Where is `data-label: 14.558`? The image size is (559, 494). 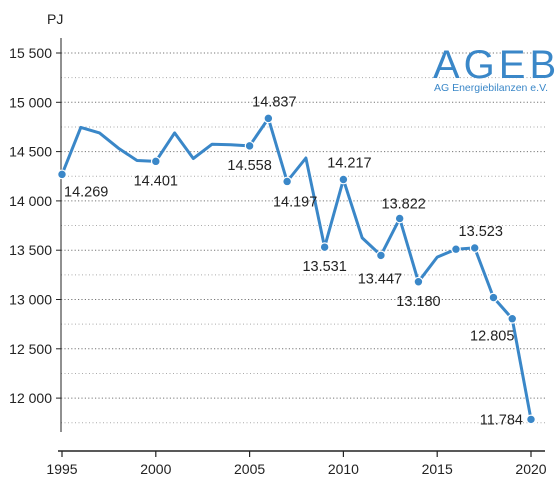
data-label: 14.558 is located at coordinates (249, 166).